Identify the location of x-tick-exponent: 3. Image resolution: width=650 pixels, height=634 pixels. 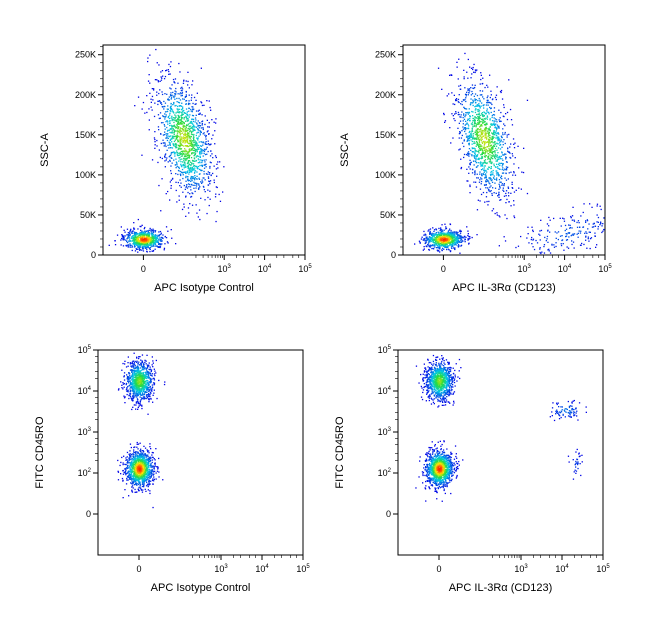
(530, 267).